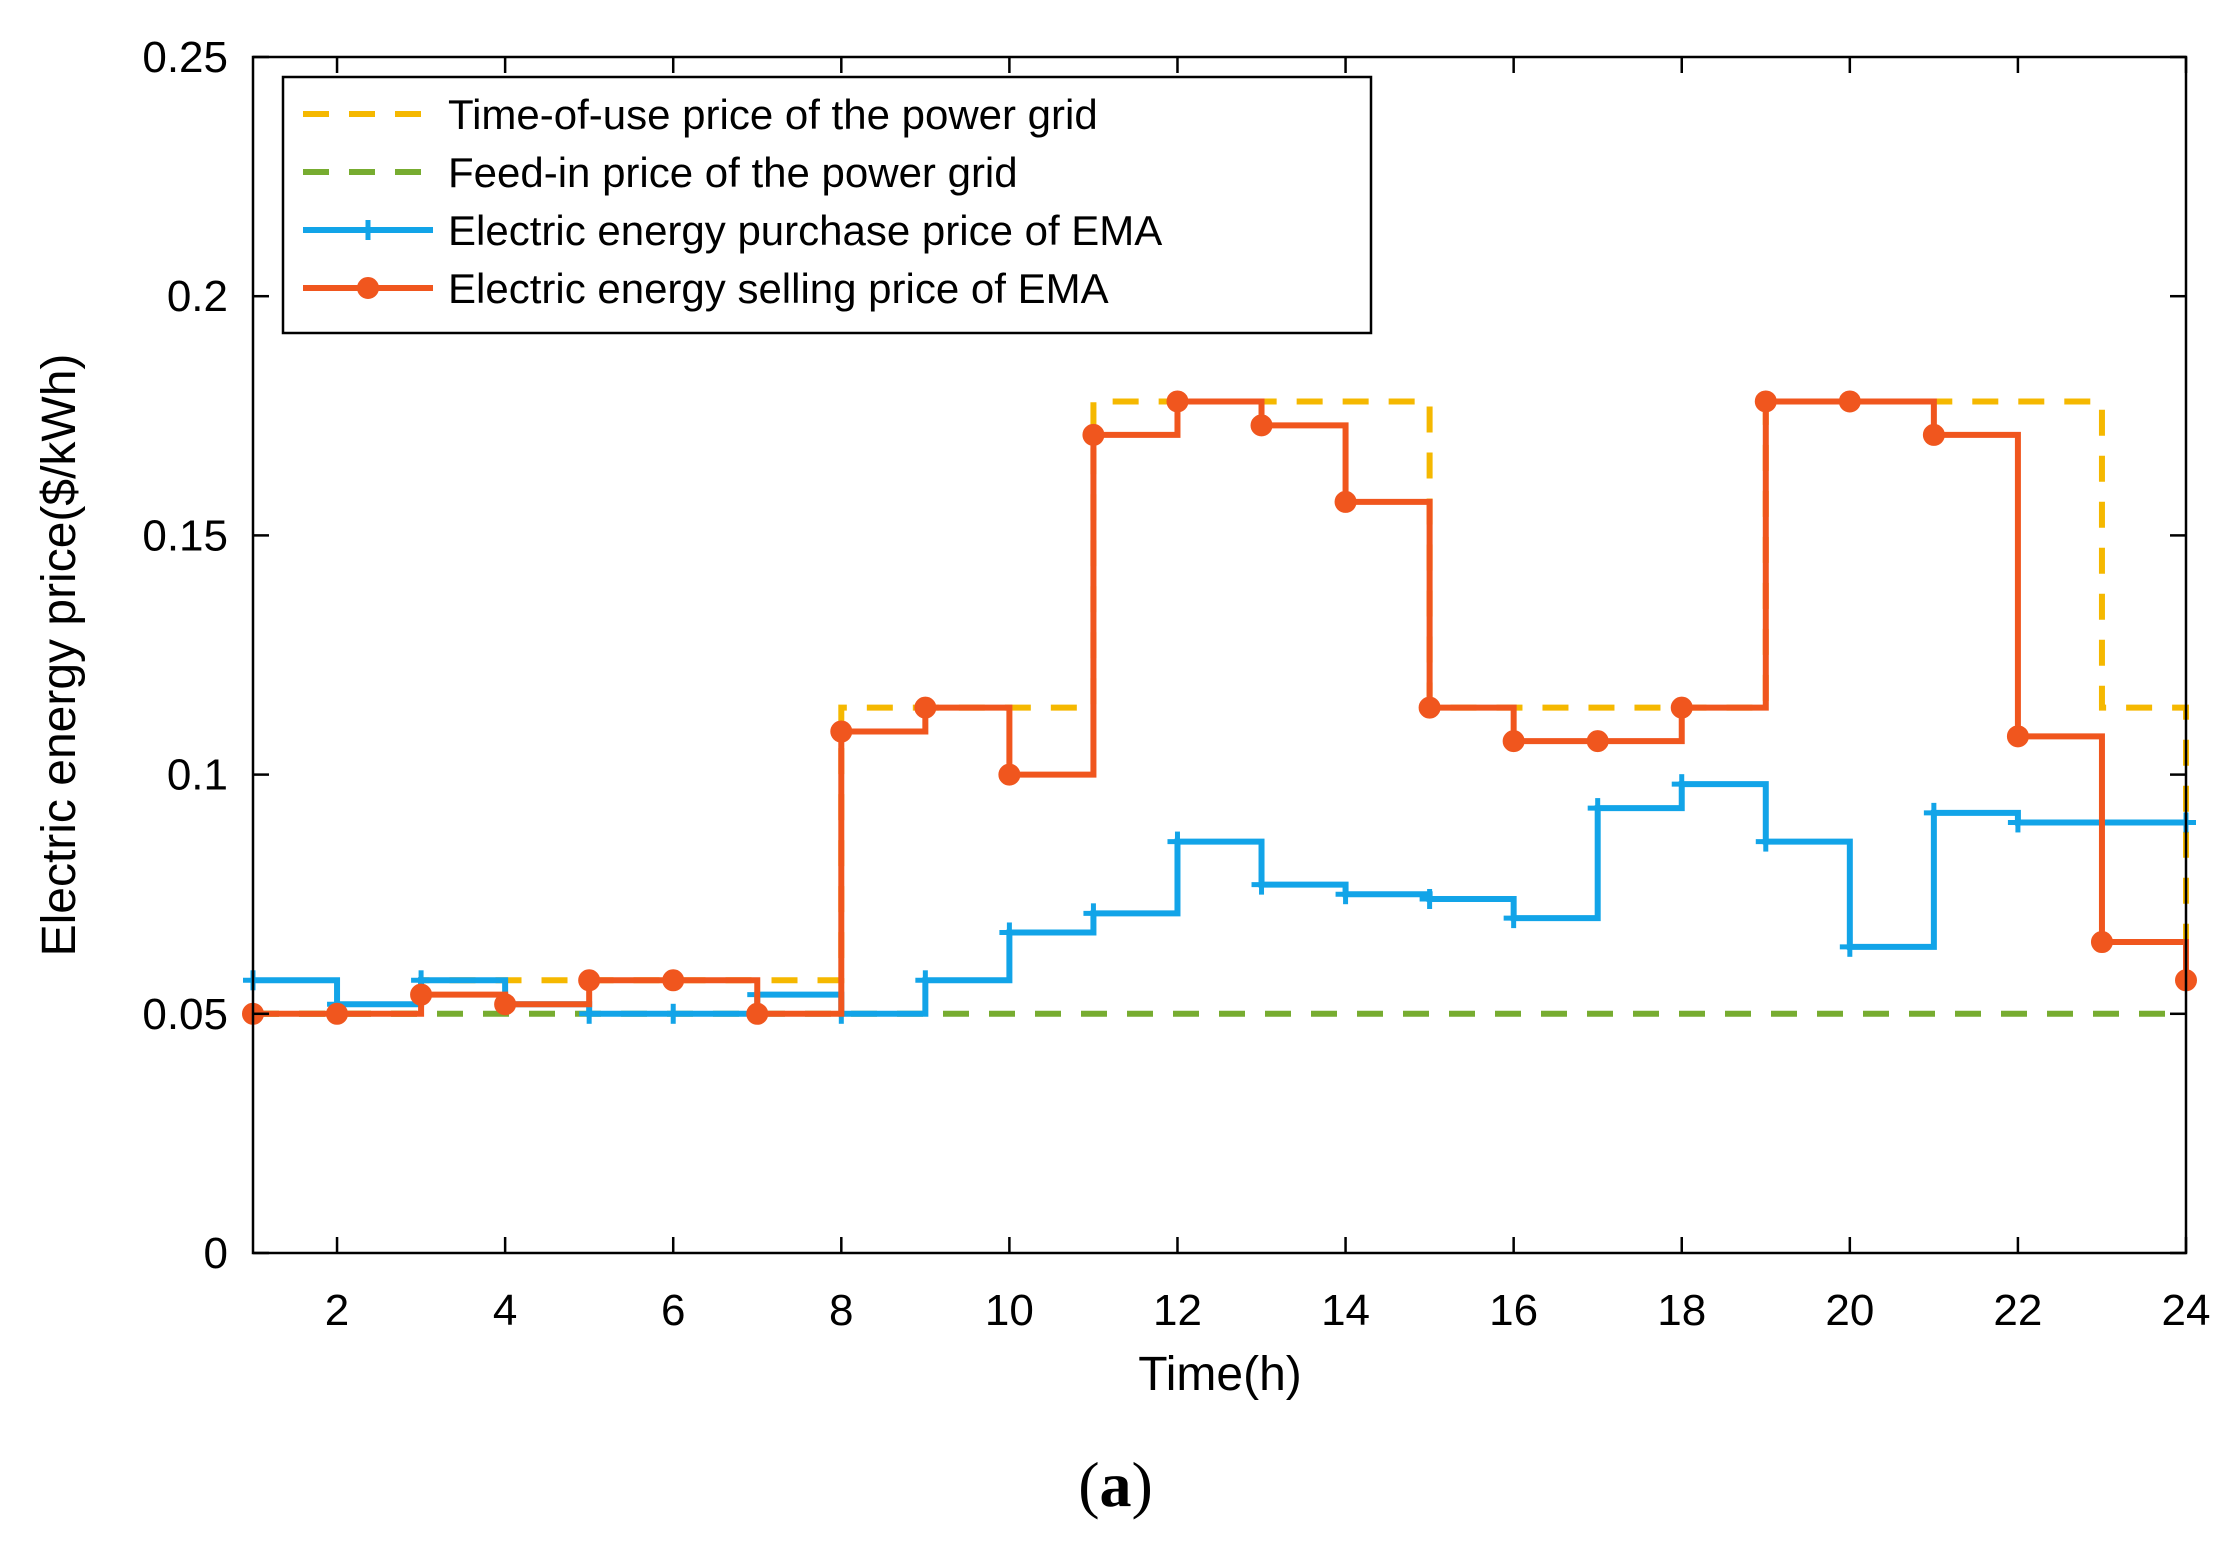 The width and height of the screenshot is (2231, 1554). I want to click on caption-close-paren: ), so click(1142, 1484).